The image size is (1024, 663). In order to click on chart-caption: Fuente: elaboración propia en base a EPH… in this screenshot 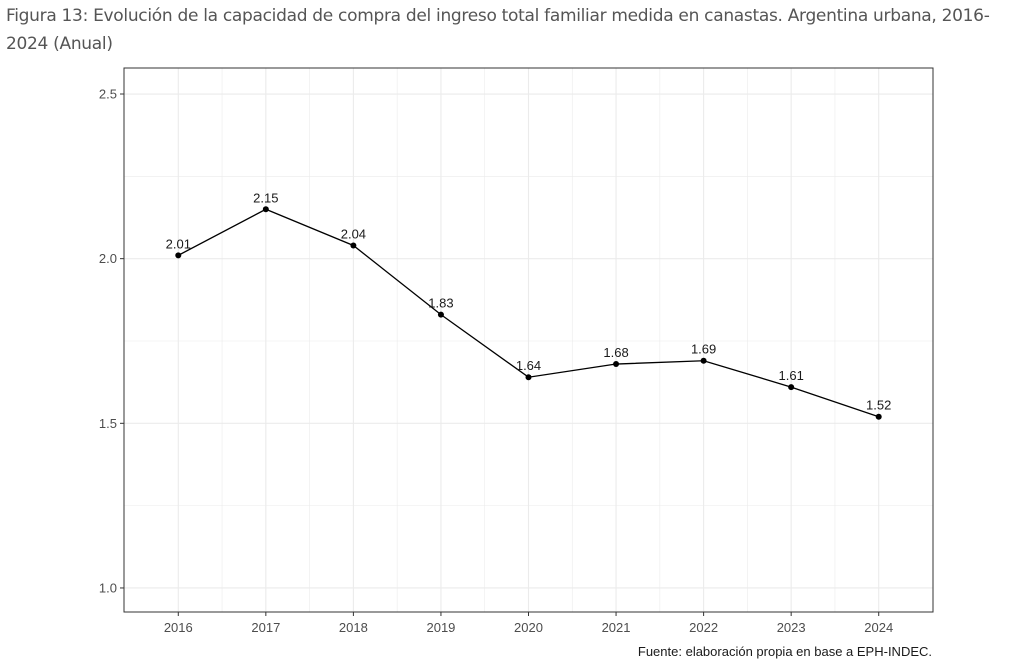, I will do `click(784, 651)`.